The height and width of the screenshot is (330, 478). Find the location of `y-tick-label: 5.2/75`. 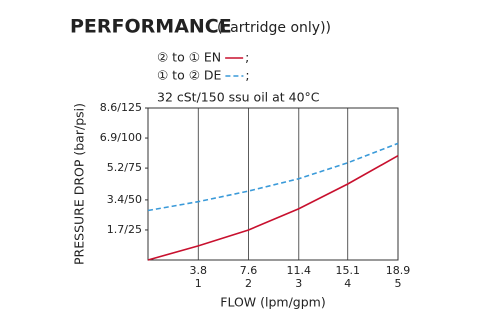

y-tick-label: 5.2/75 is located at coordinates (124, 167).